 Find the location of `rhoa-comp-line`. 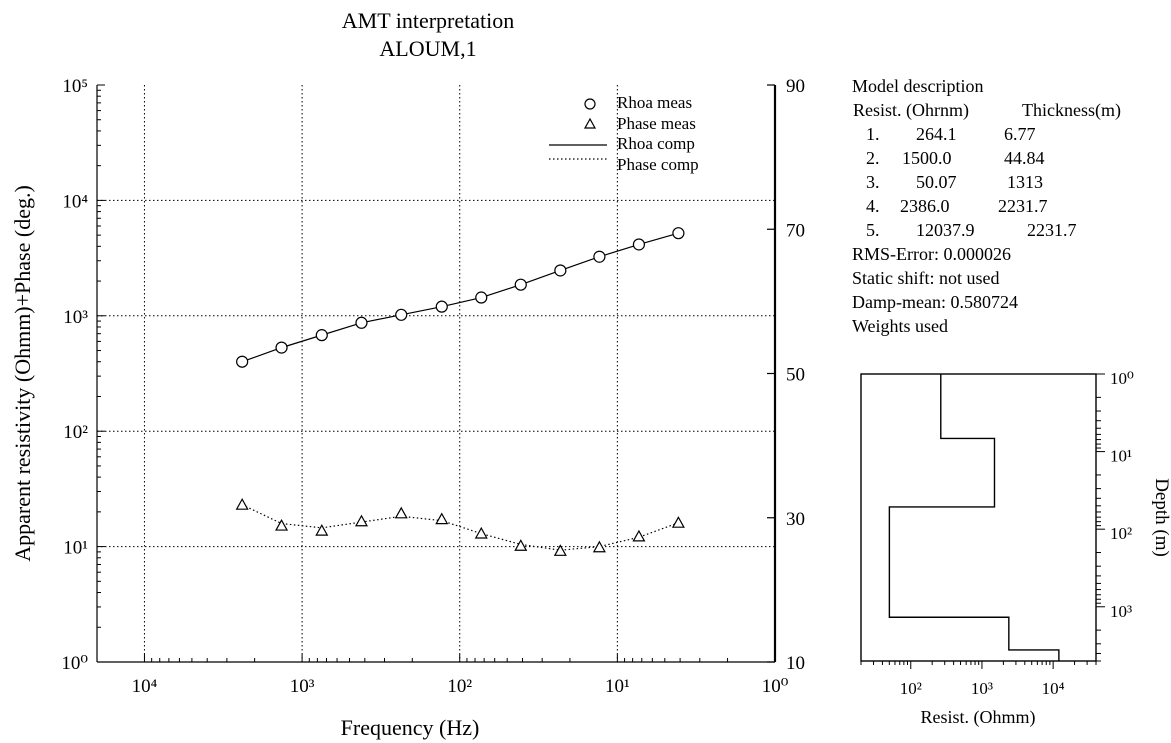

rhoa-comp-line is located at coordinates (460, 297).